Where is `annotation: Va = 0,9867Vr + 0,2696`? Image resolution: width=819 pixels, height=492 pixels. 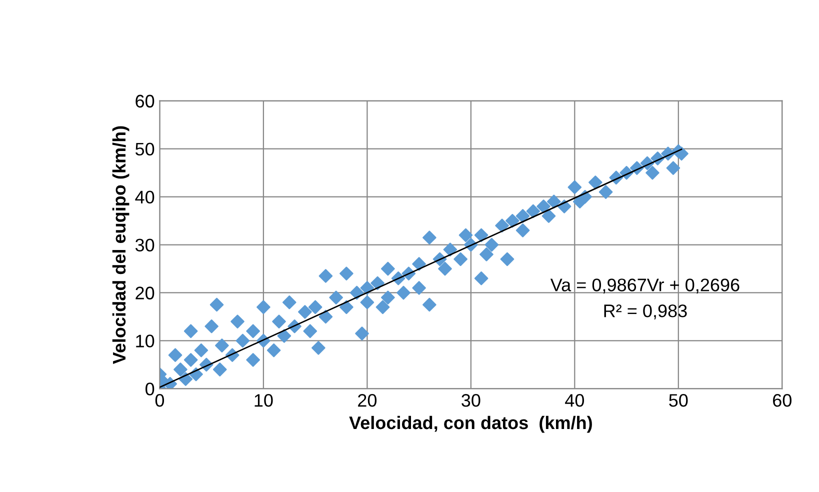
annotation: Va = 0,9867Vr + 0,2696 is located at coordinates (645, 286).